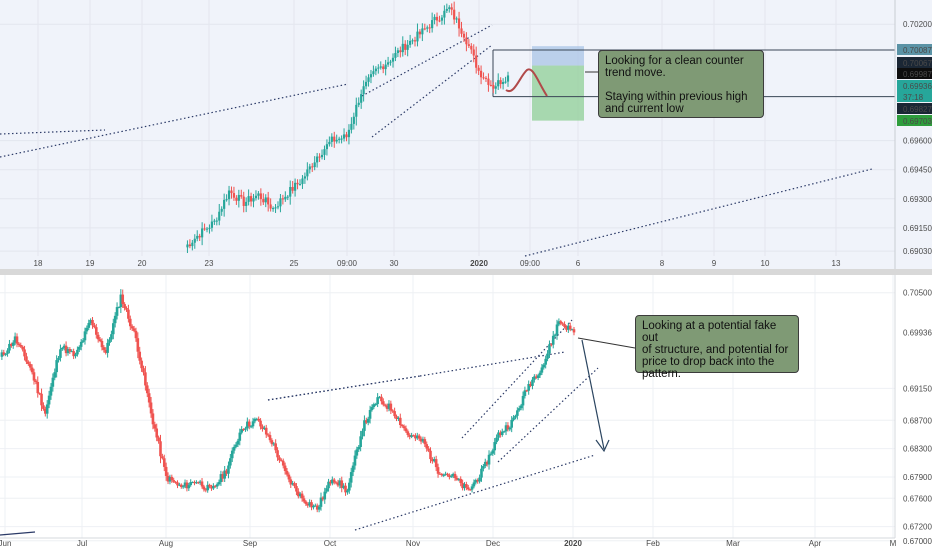 The image size is (932, 550). Describe the element at coordinates (479, 263) in the screenshot. I see `top-time-tick-label: 2020` at that location.